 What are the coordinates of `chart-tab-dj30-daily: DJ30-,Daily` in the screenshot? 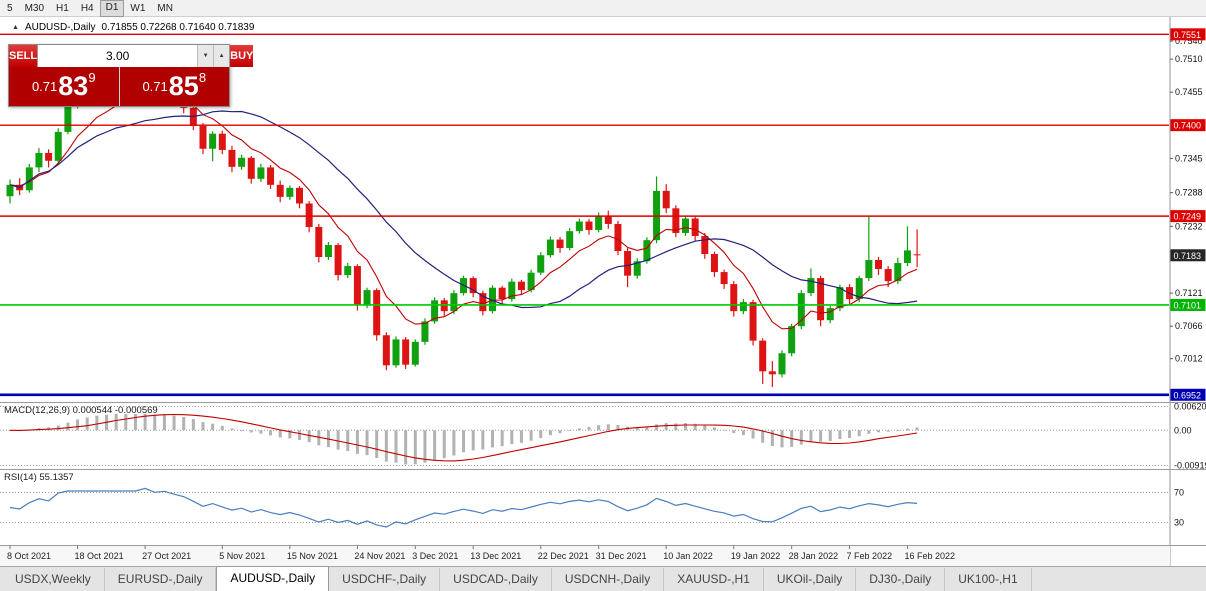 It's located at (901, 579).